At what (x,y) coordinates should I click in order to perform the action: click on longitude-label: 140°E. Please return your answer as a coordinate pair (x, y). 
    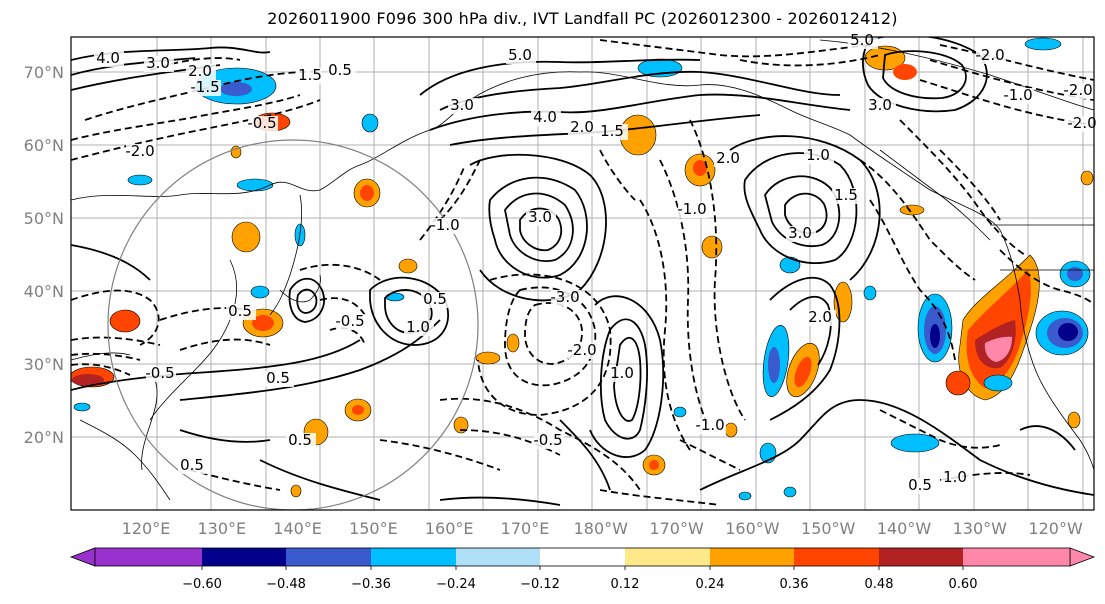
    Looking at the image, I should click on (297, 528).